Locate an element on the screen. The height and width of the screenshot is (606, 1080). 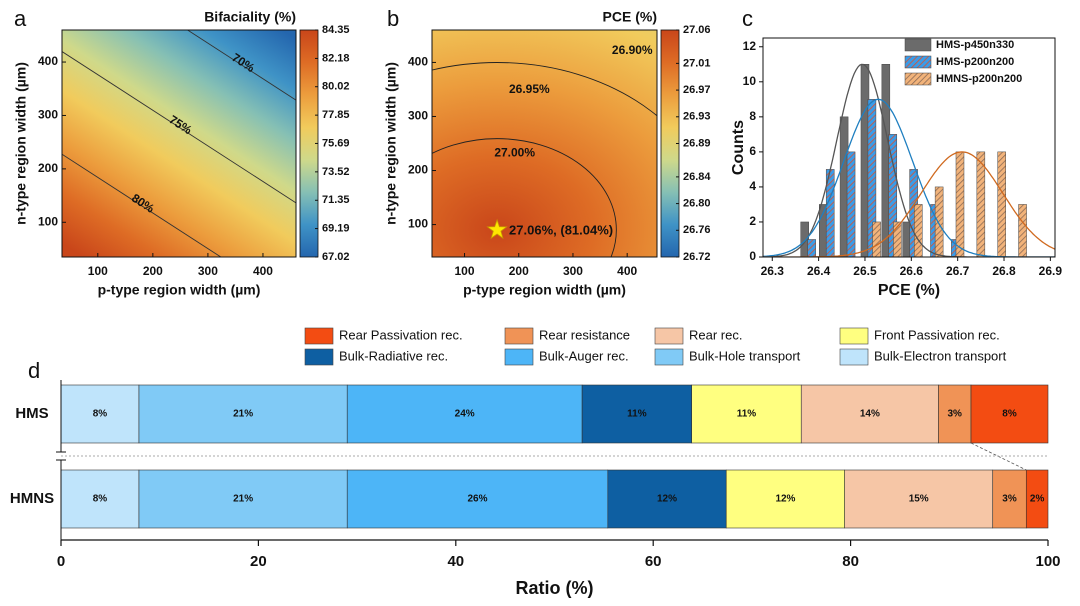
colorbar-tick-label: 82.18 is located at coordinates (336, 58).